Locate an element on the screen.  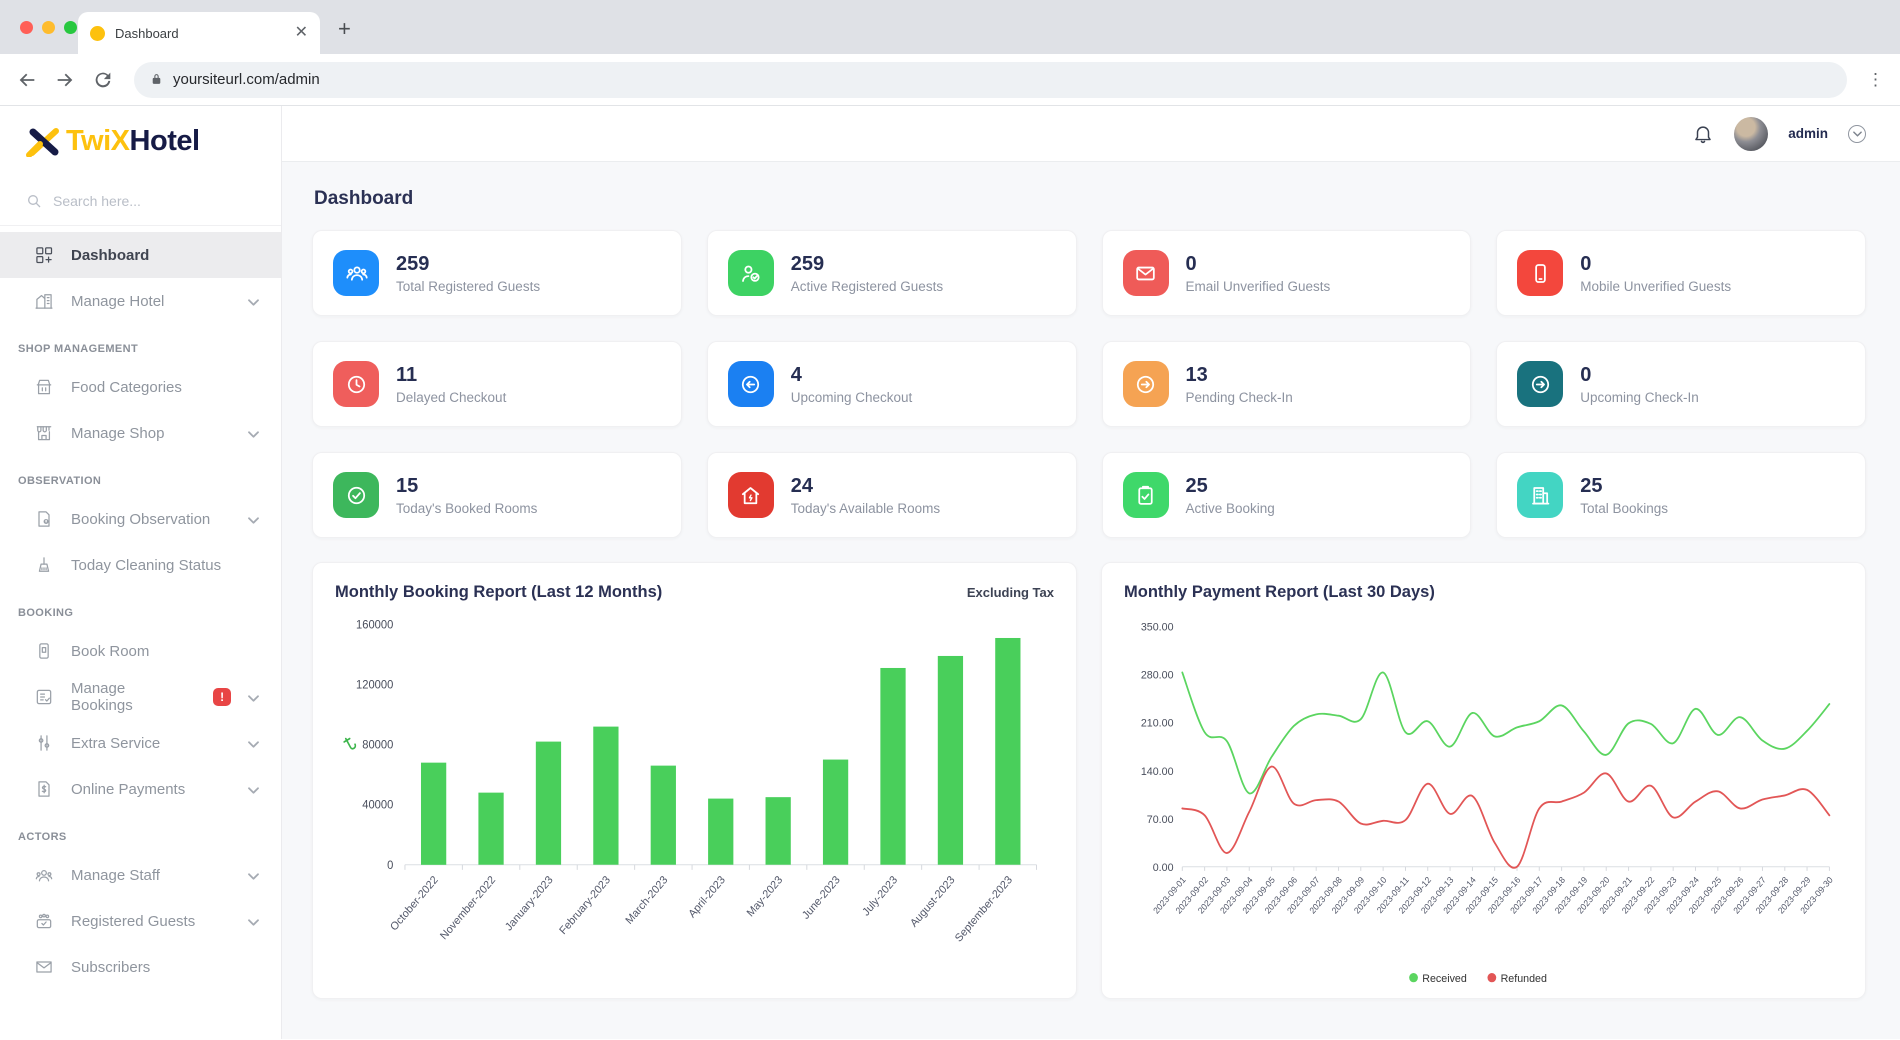
stat-value: 0 is located at coordinates (1191, 263).